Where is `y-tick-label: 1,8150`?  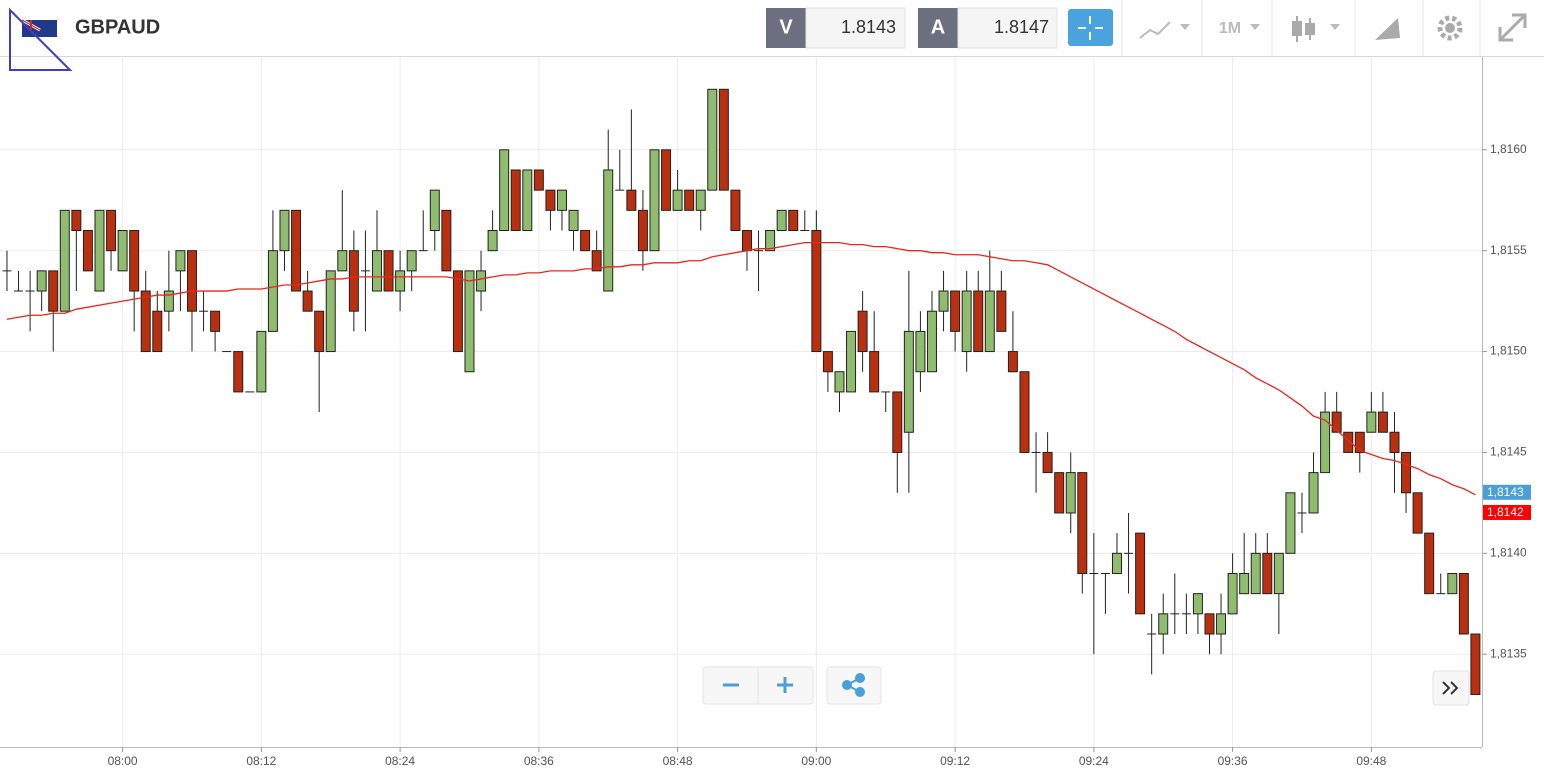 y-tick-label: 1,8150 is located at coordinates (1508, 351).